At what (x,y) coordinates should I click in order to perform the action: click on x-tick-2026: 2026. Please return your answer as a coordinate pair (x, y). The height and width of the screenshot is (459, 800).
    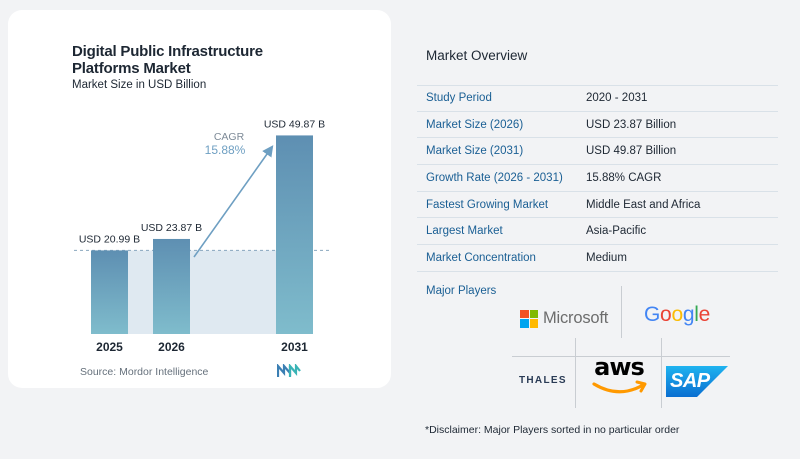
    Looking at the image, I should click on (171, 347).